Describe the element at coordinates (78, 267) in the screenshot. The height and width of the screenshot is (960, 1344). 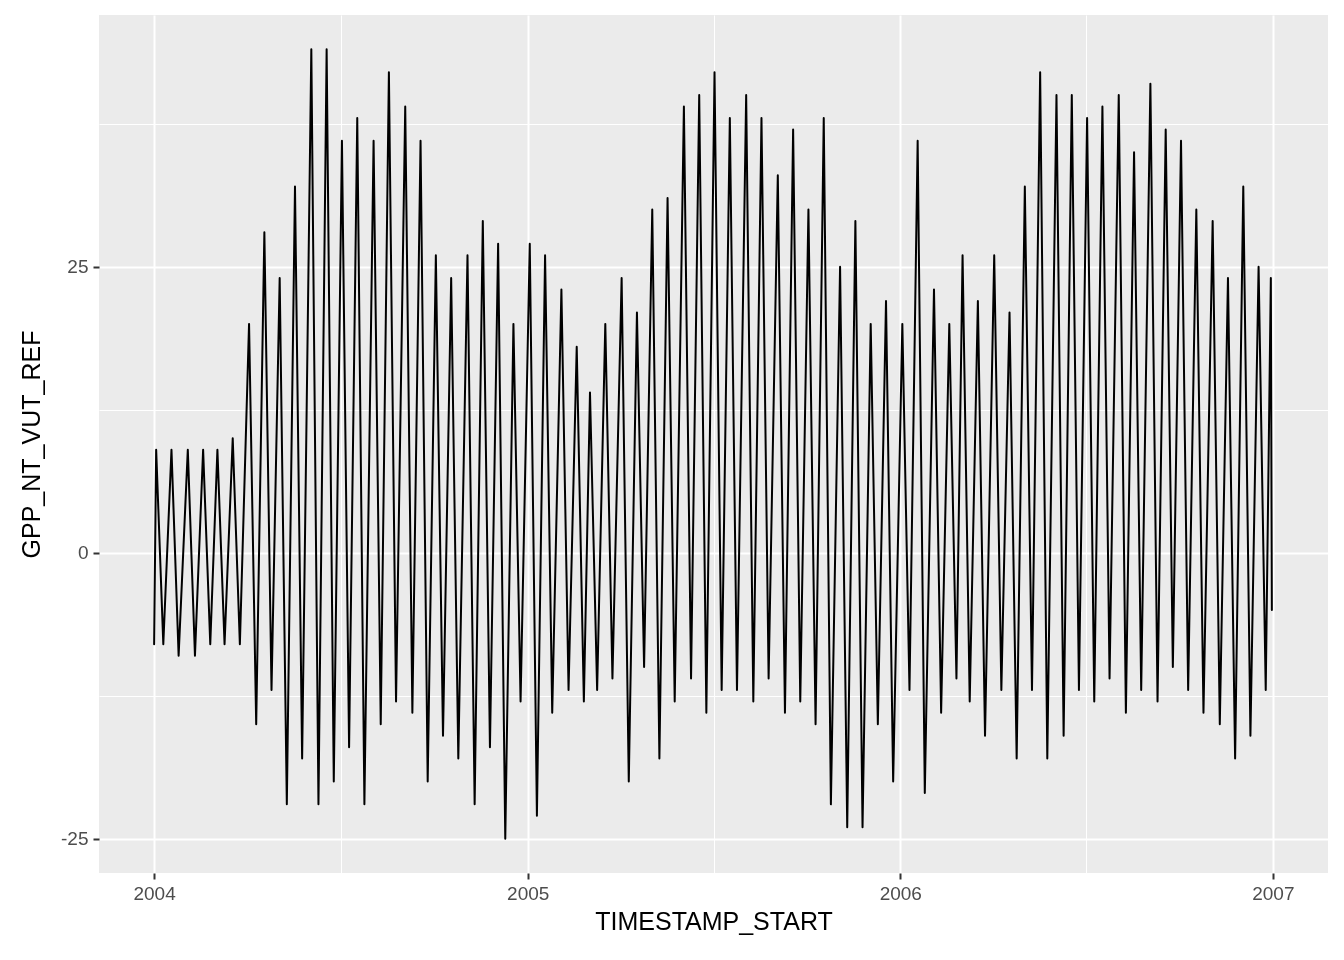
I see `y-tick-label: 25` at that location.